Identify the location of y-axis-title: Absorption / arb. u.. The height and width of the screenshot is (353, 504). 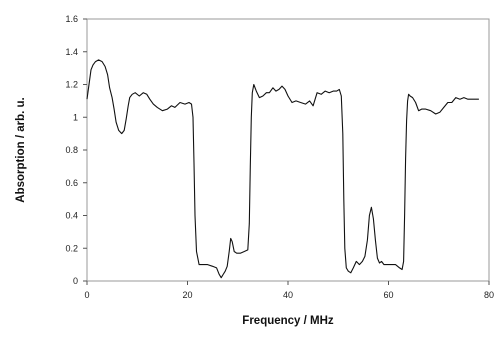
(21, 149).